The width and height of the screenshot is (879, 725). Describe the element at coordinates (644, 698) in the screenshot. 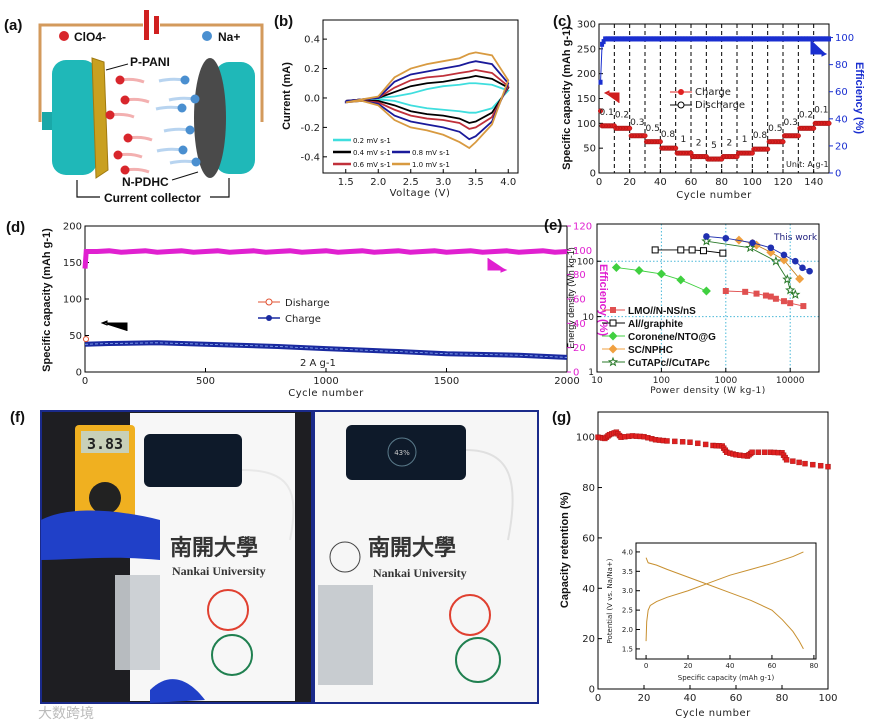

I see `x-tick-label: 20` at that location.